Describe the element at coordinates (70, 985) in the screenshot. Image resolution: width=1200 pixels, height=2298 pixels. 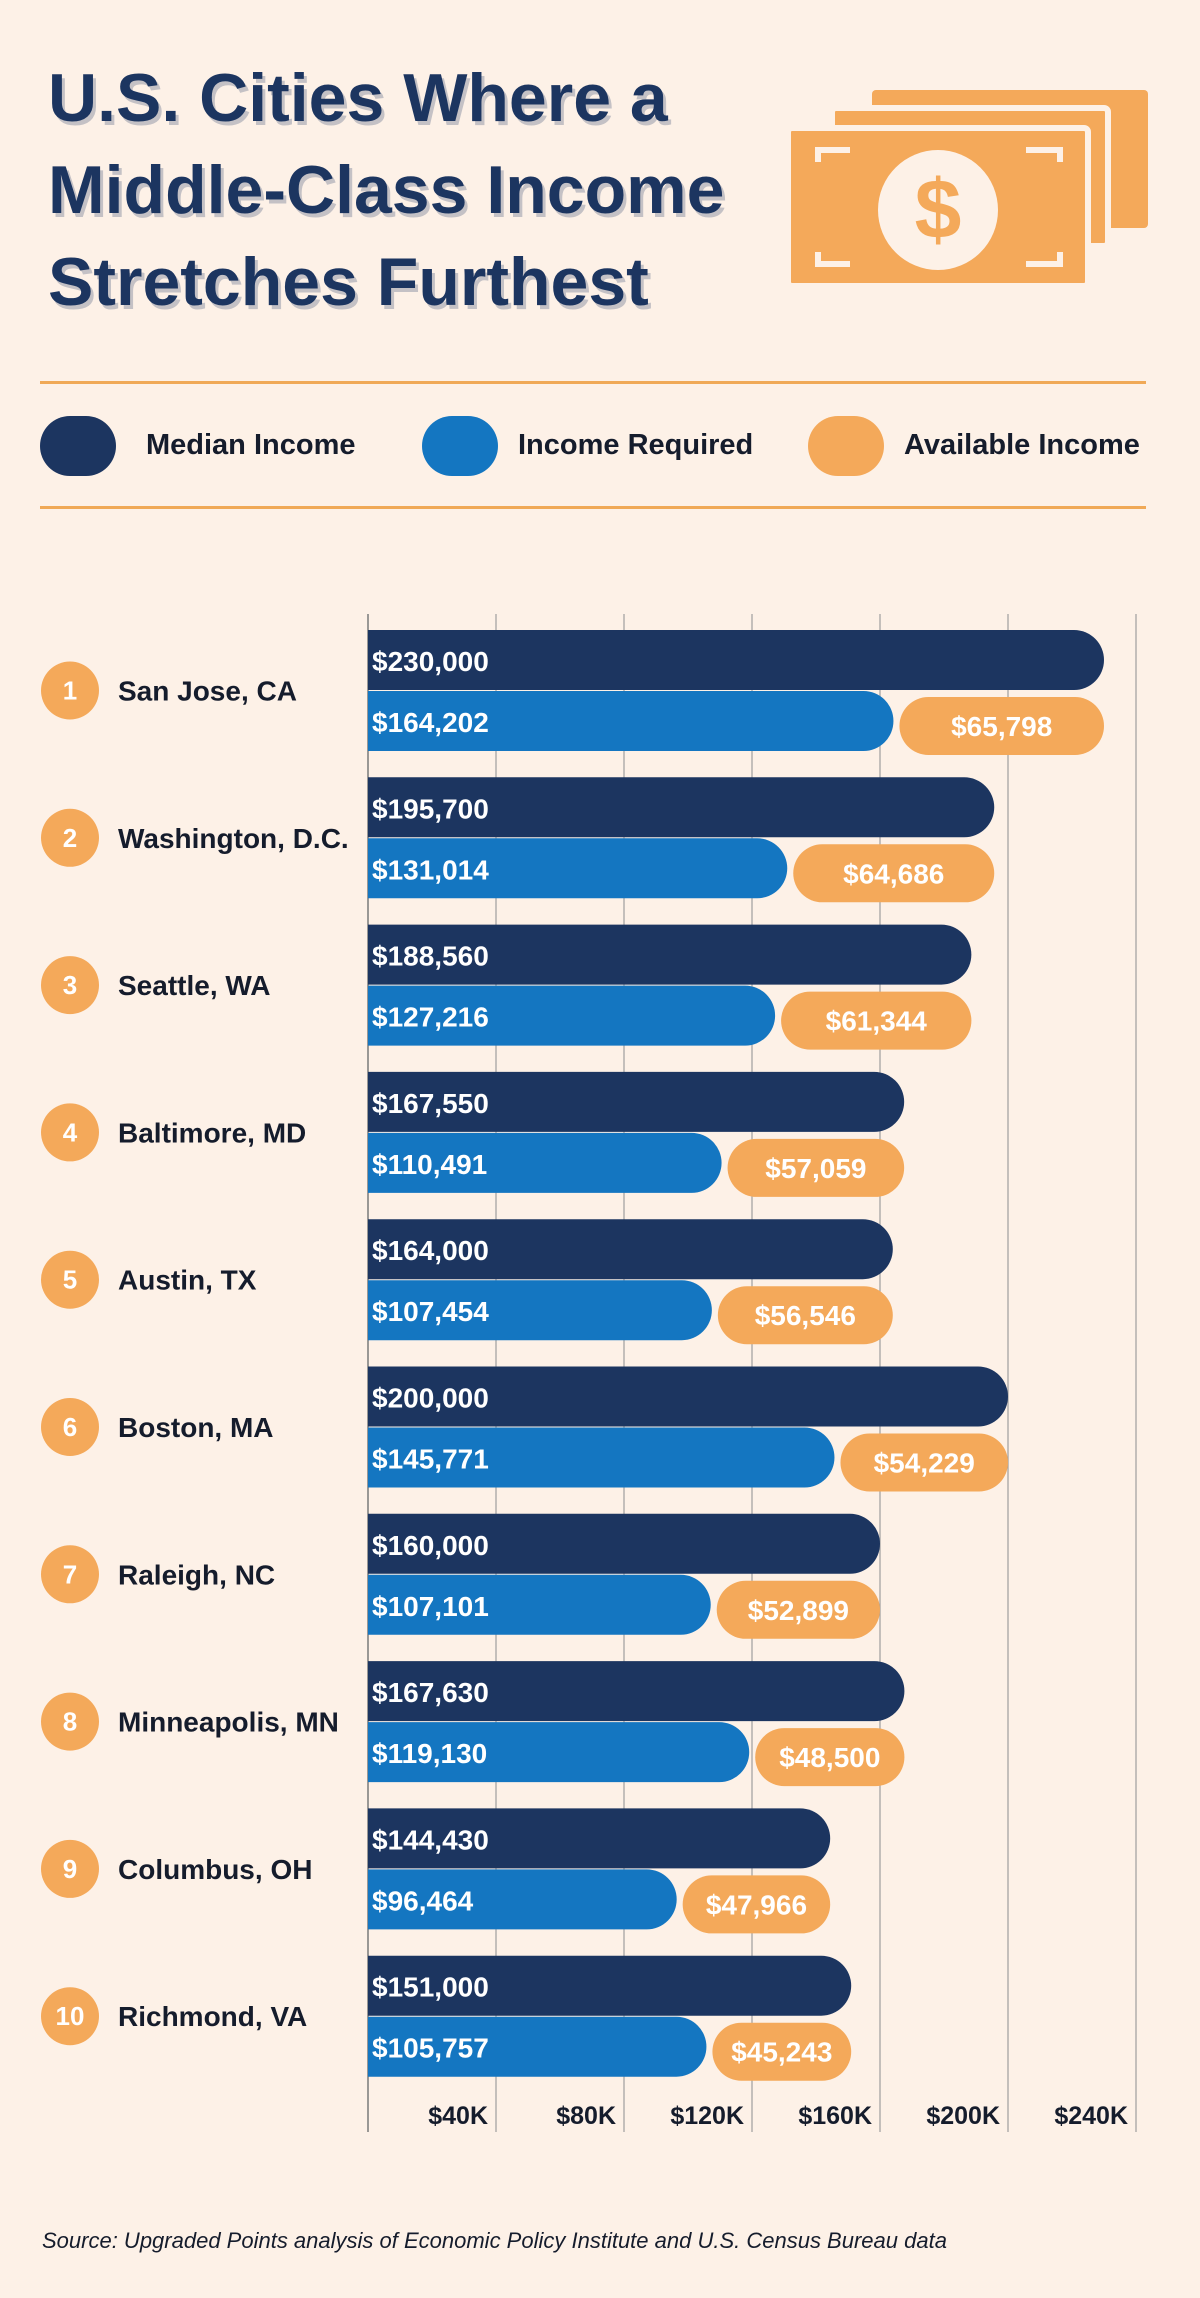
I see `rank-number: 3` at that location.